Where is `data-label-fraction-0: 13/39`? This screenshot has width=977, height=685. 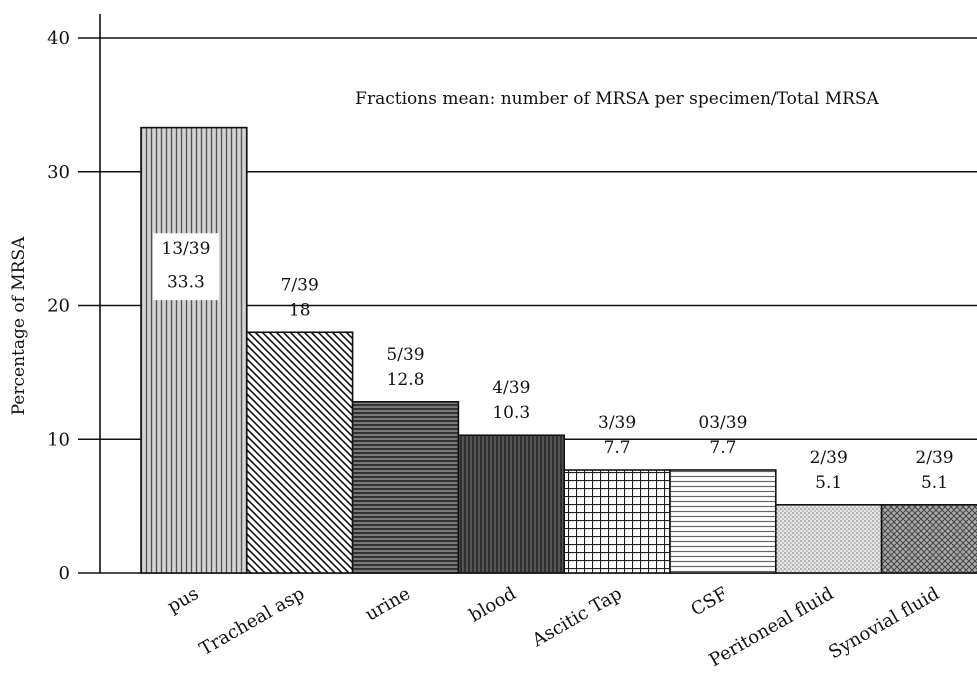
data-label-fraction-0: 13/39 is located at coordinates (185, 249).